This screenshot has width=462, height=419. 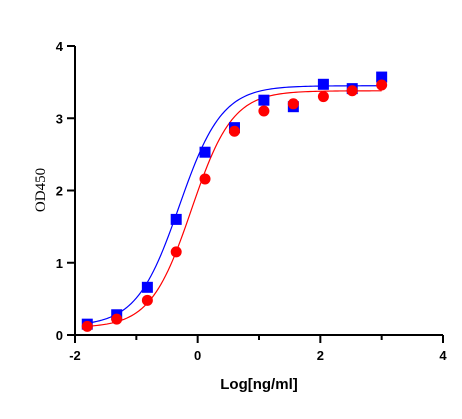 What do you see at coordinates (59, 191) in the screenshot?
I see `y-tick-label: 2` at bounding box center [59, 191].